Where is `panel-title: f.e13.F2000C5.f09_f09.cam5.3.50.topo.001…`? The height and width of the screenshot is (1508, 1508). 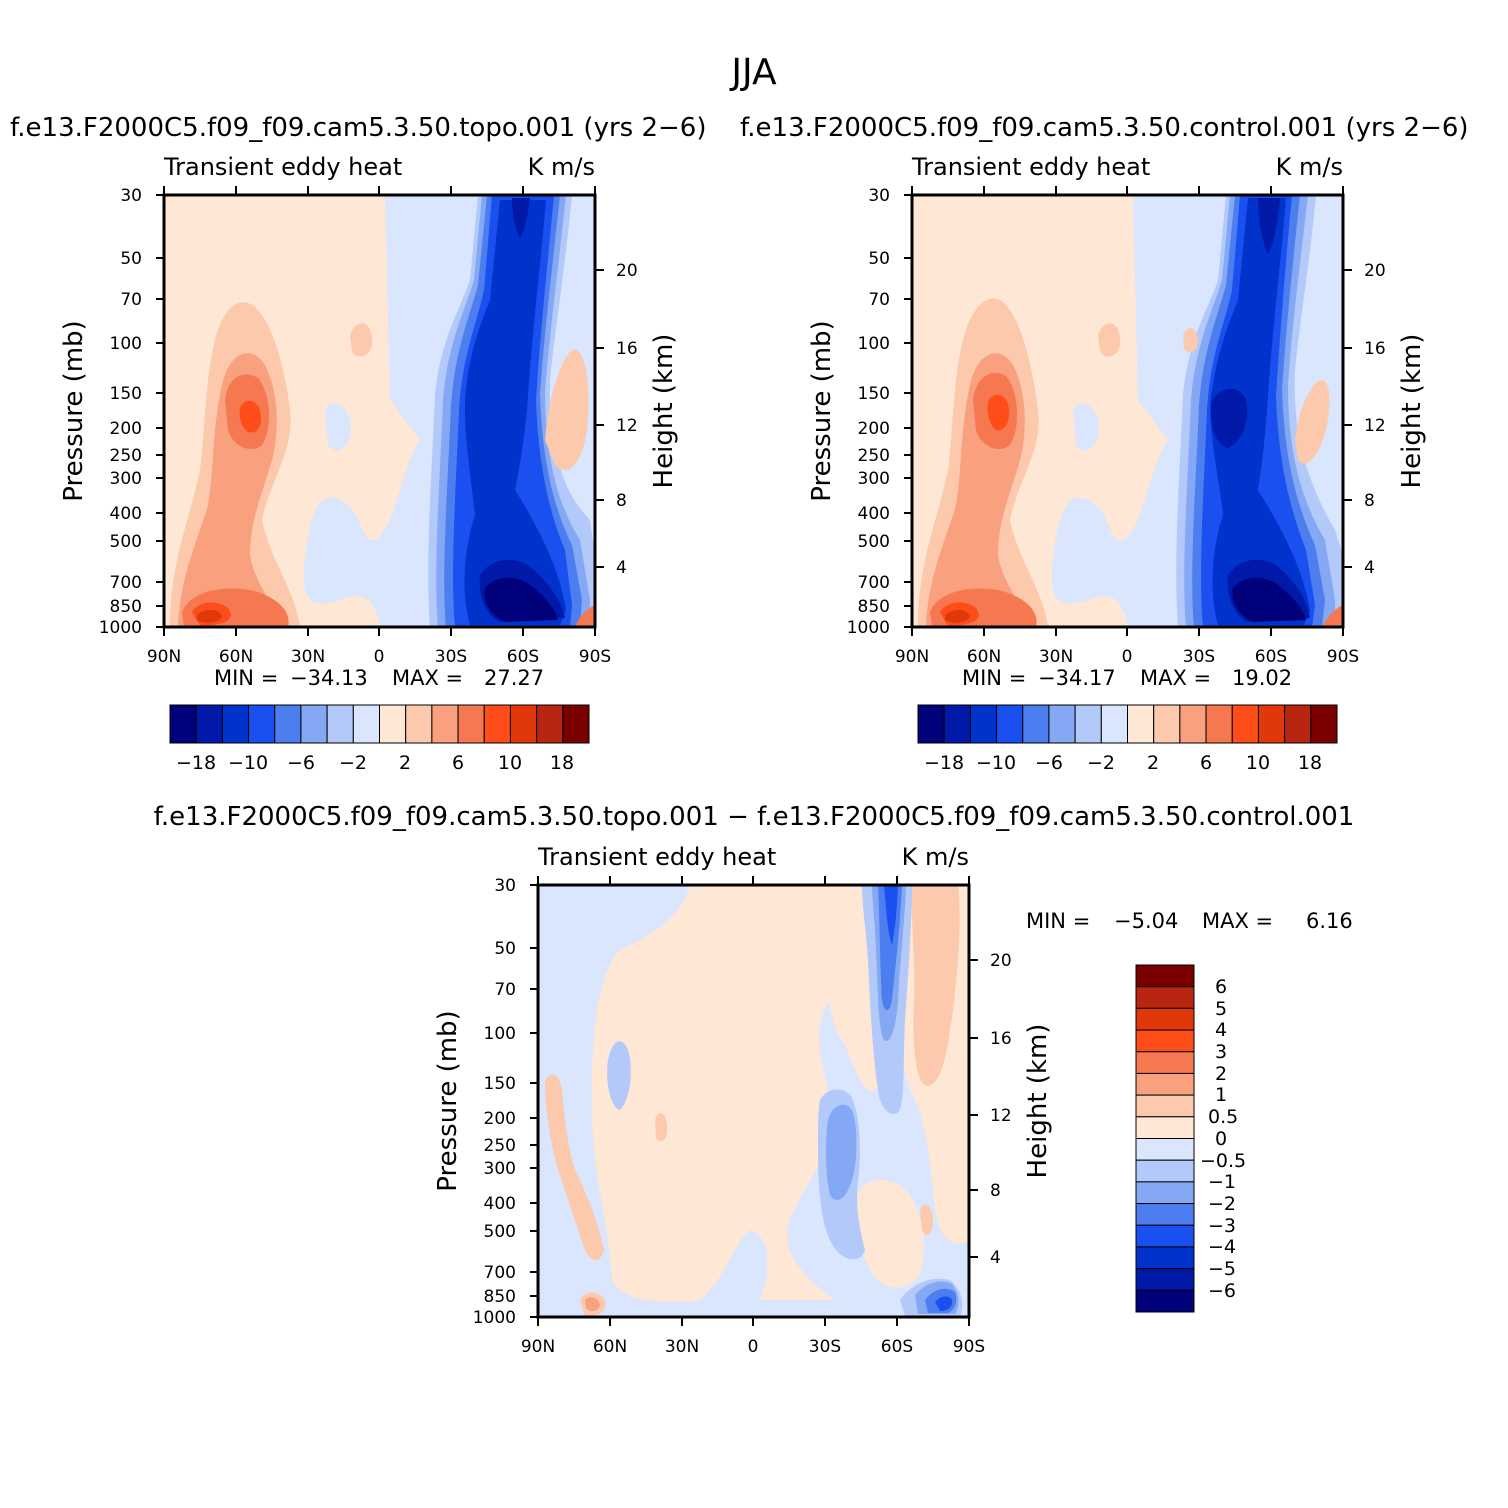 panel-title: f.e13.F2000C5.f09_f09.cam5.3.50.topo.001… is located at coordinates (754, 817).